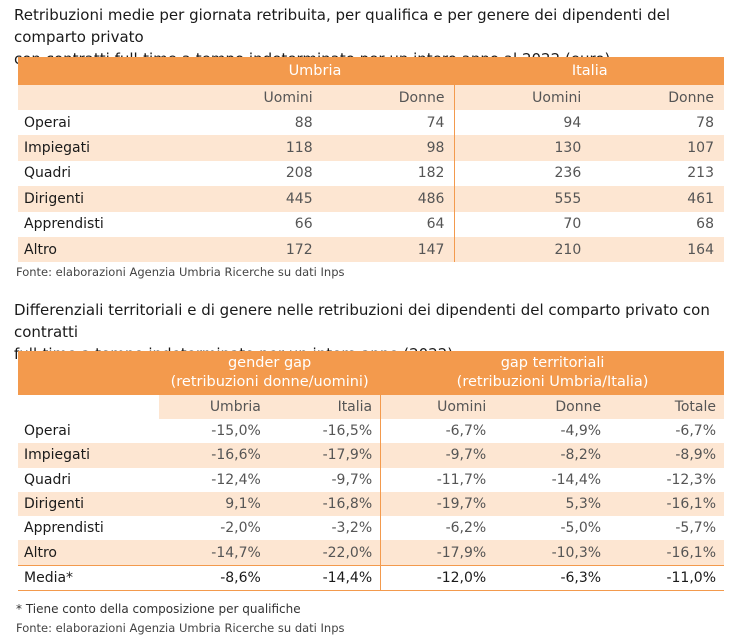  Describe the element at coordinates (572, 224) in the screenshot. I see `cell: 70` at that location.